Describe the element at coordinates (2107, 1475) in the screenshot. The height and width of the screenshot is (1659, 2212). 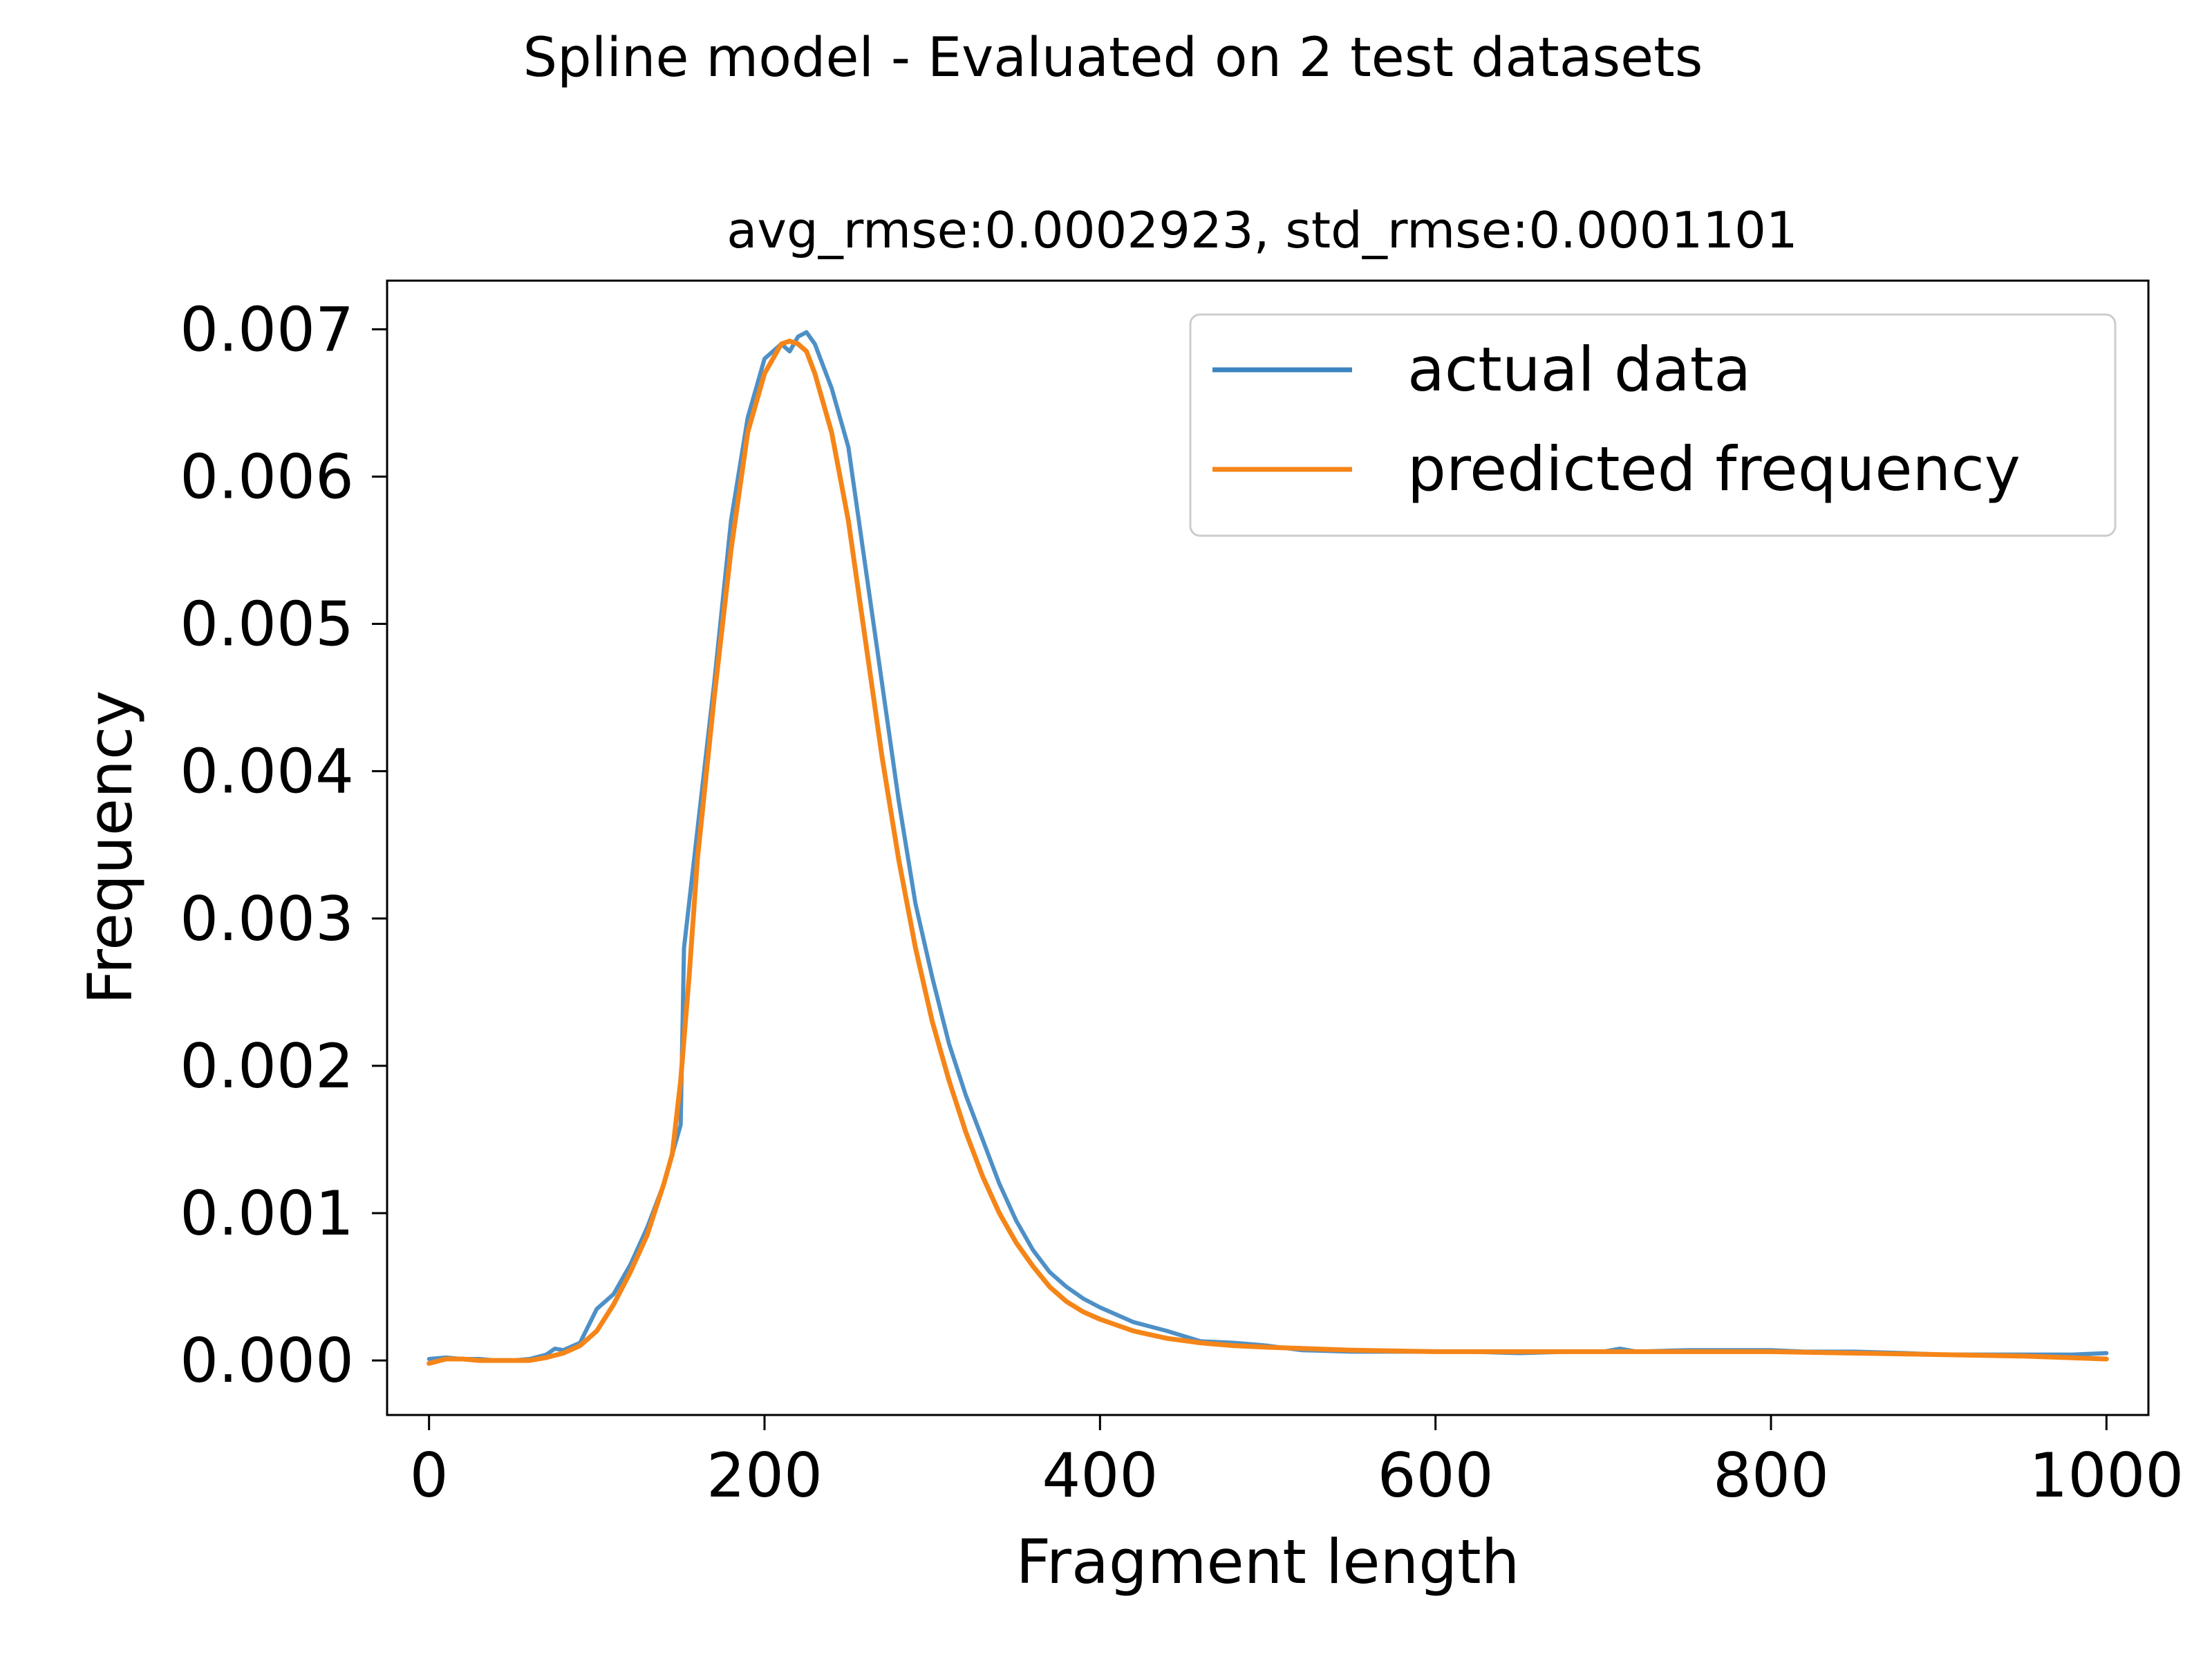
I see `x-tick-label: 1000` at that location.